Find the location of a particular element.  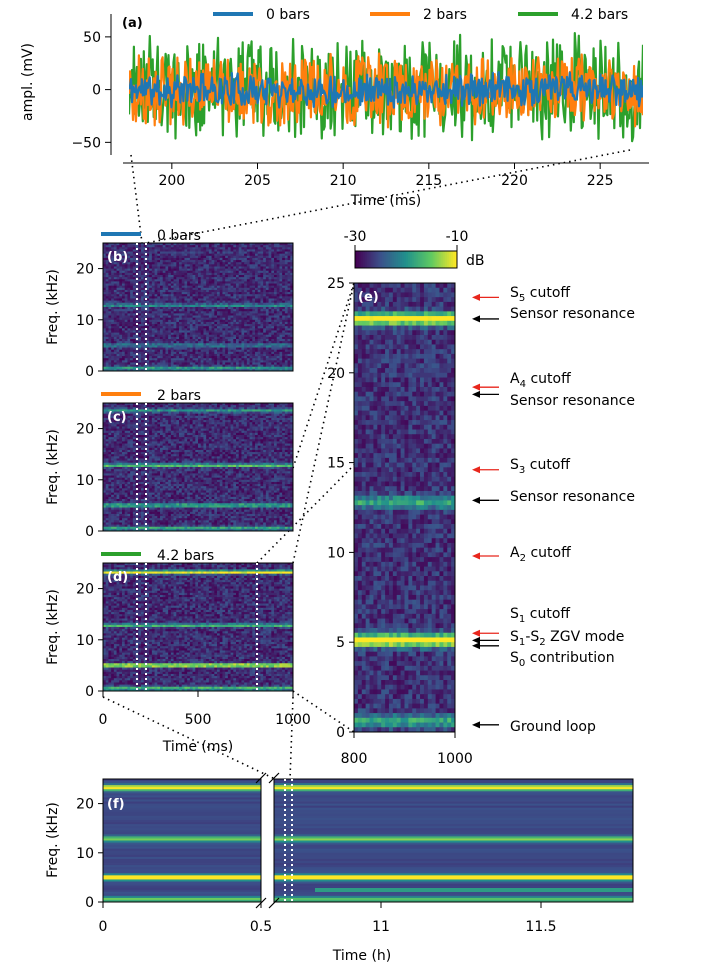

annotation-label-1: Sensor resonance is located at coordinates (572, 314).